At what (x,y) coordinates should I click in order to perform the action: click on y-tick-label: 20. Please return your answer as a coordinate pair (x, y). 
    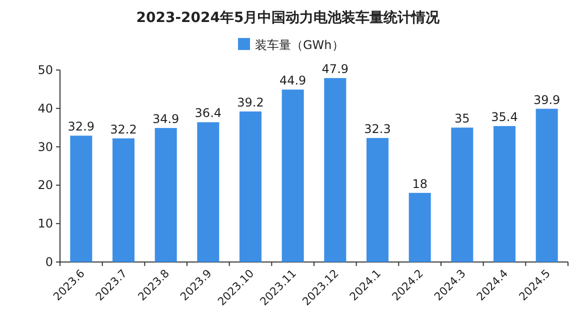
    Looking at the image, I should click on (45, 185).